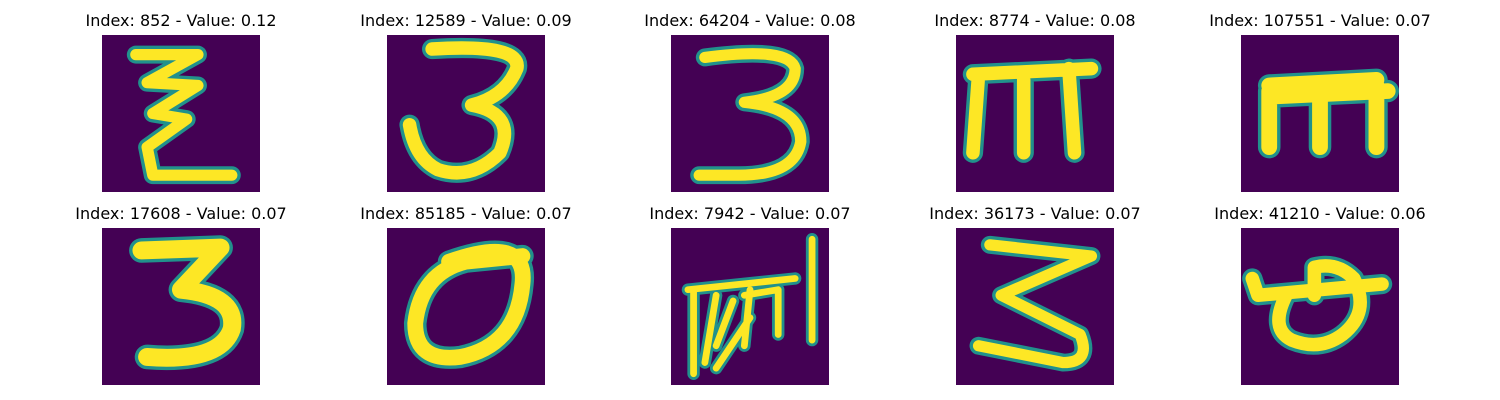  What do you see at coordinates (466, 213) in the screenshot?
I see `panel-title: Index: 85185 - Value: 0.07` at bounding box center [466, 213].